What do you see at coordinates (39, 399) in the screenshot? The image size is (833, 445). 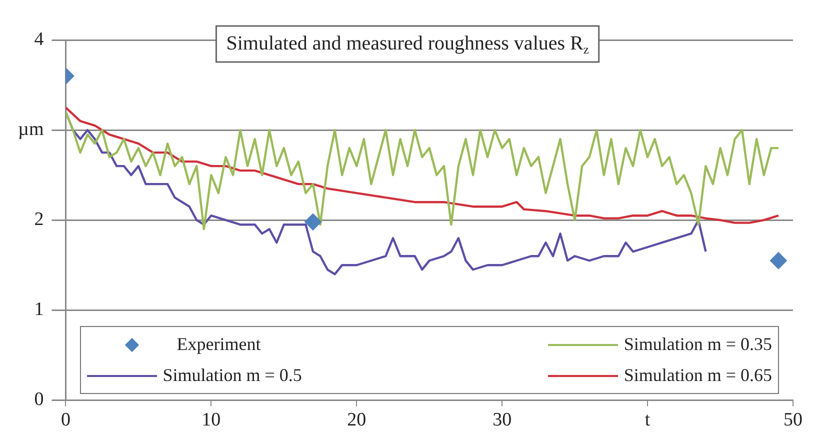 I see `y-tick-label: 0` at bounding box center [39, 399].